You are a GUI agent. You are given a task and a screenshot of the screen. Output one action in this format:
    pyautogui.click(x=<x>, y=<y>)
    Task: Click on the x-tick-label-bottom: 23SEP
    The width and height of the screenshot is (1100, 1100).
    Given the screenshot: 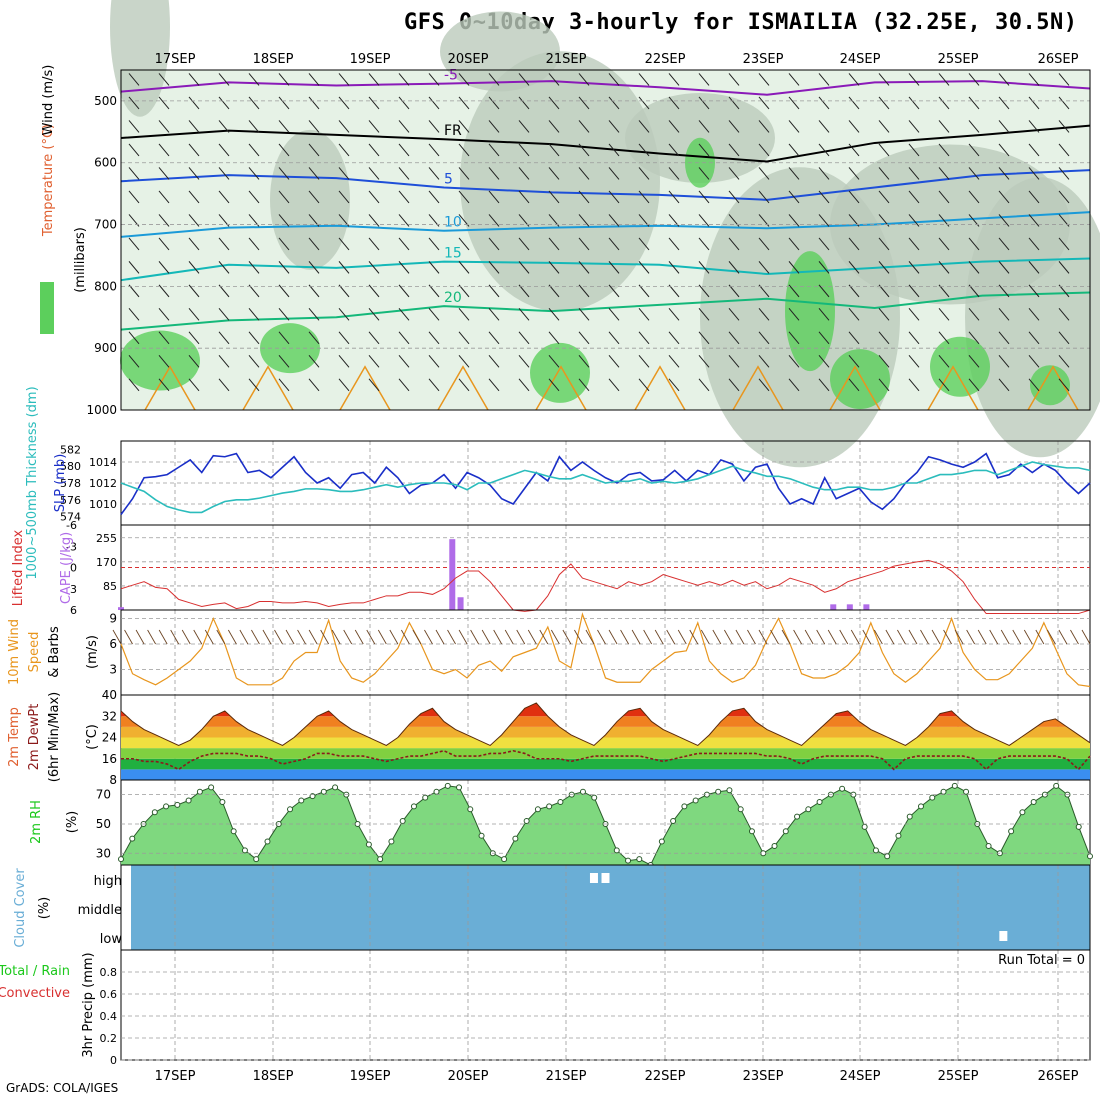 What is the action you would take?
    pyautogui.click(x=763, y=1076)
    